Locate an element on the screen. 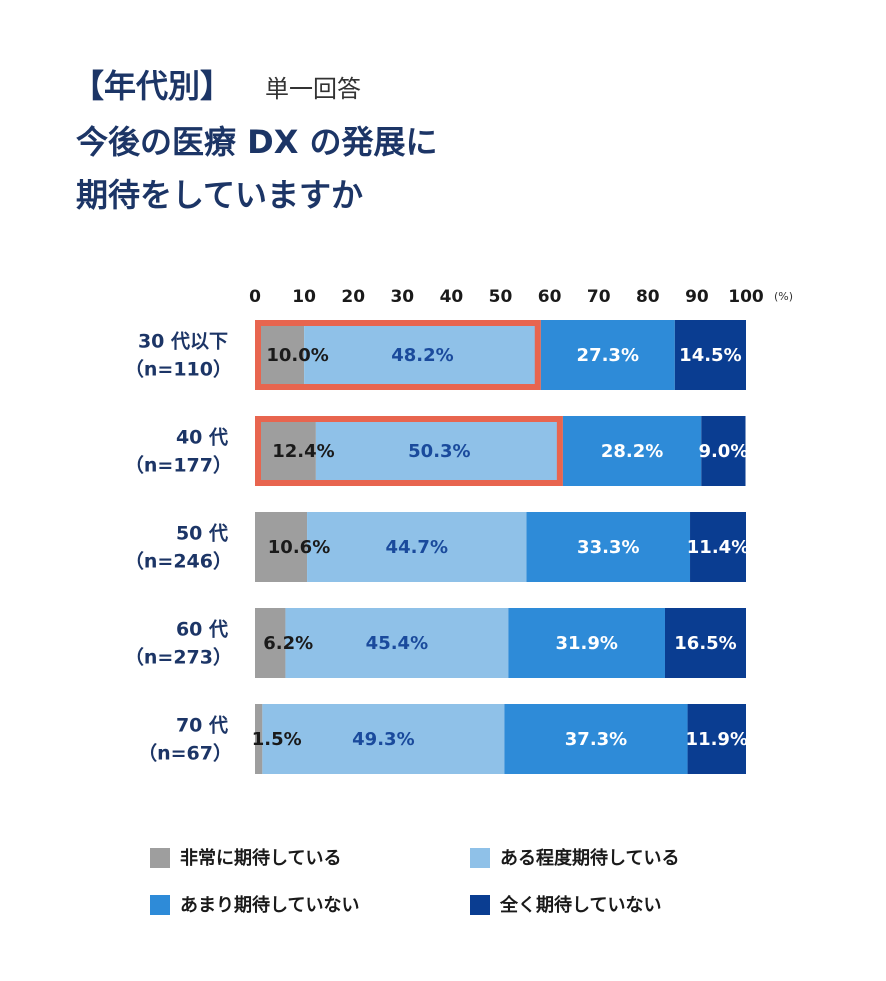  x-tick-label: 0 is located at coordinates (255, 297).